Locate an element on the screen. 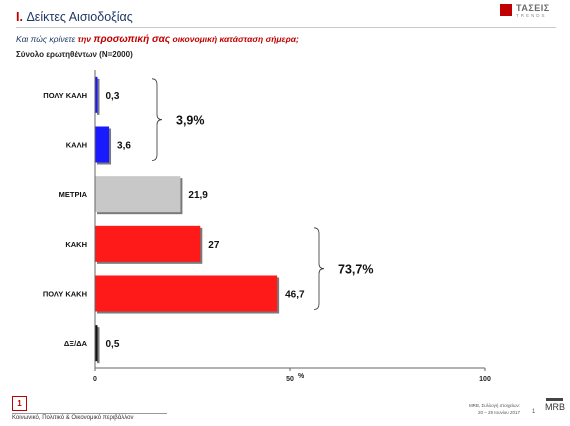  question-prefix: Και πώς κρίνετε is located at coordinates (46, 39).